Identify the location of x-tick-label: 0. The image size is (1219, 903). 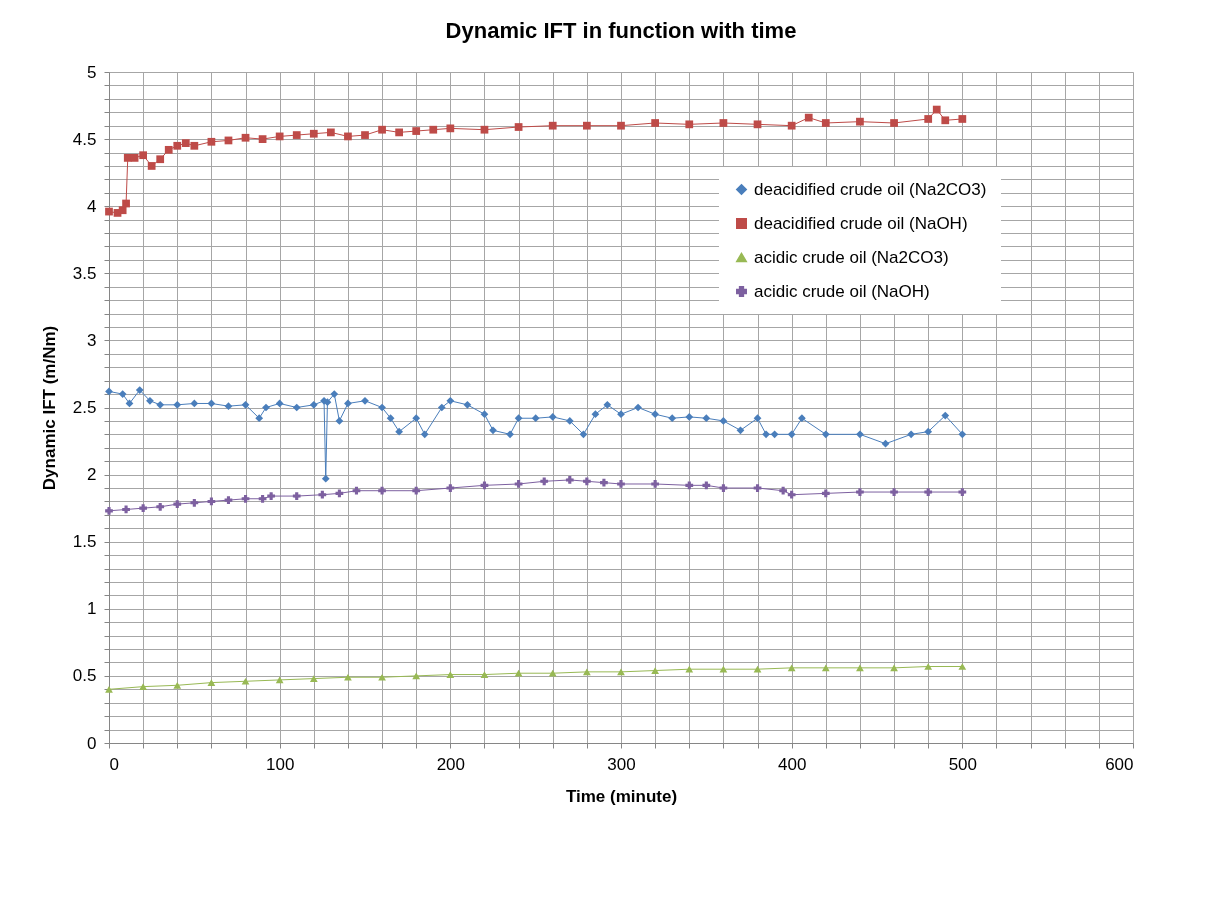
(114, 764).